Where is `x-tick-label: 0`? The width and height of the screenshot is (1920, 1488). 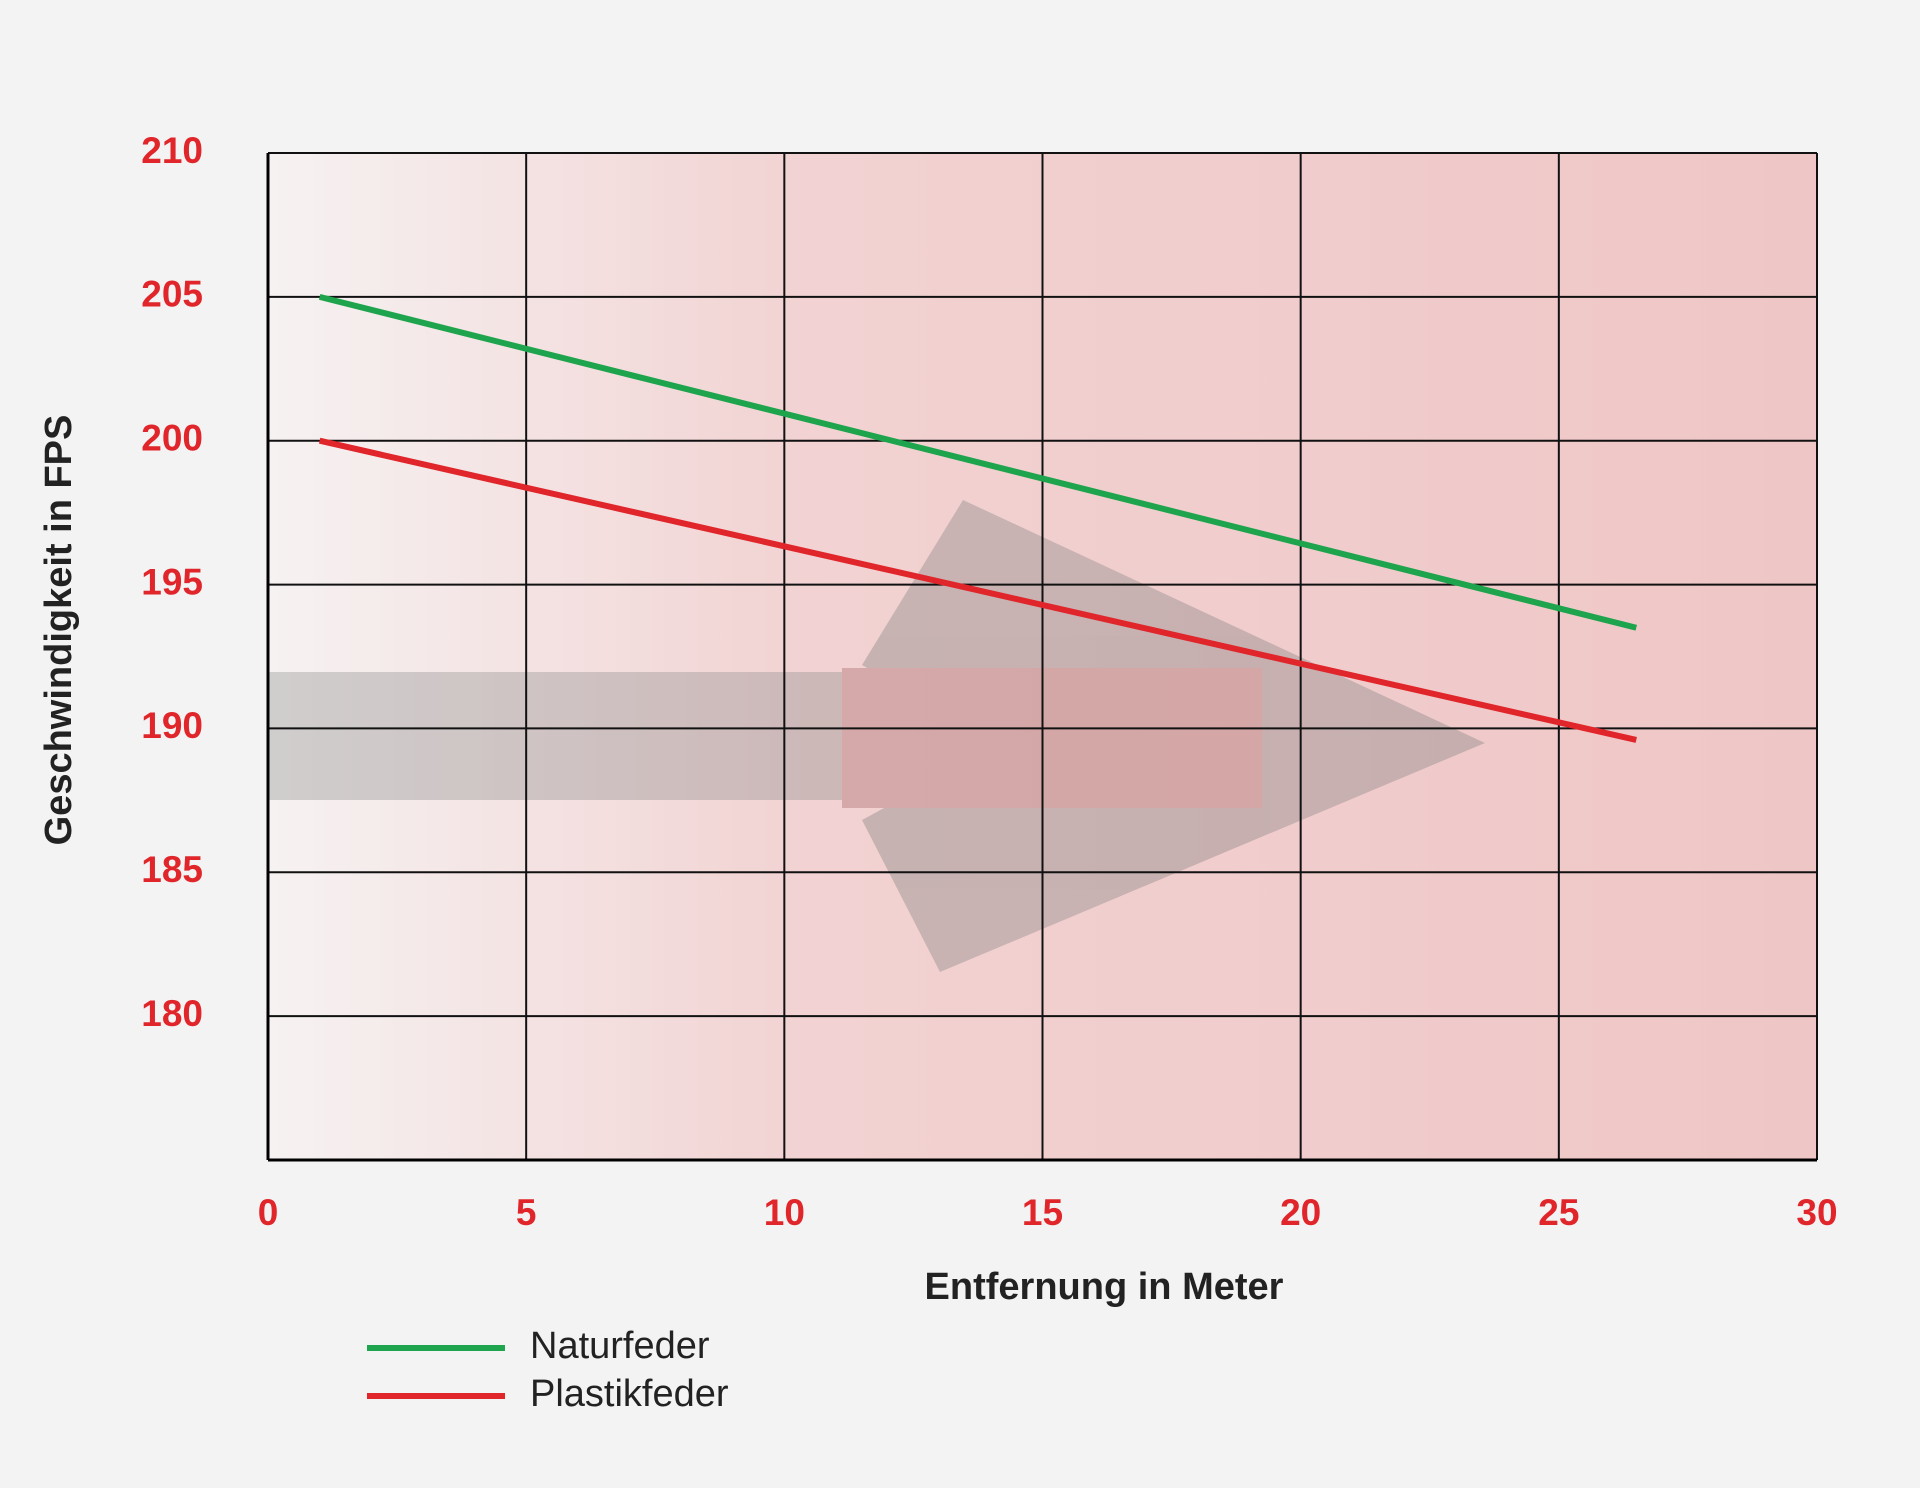
x-tick-label: 0 is located at coordinates (268, 1212).